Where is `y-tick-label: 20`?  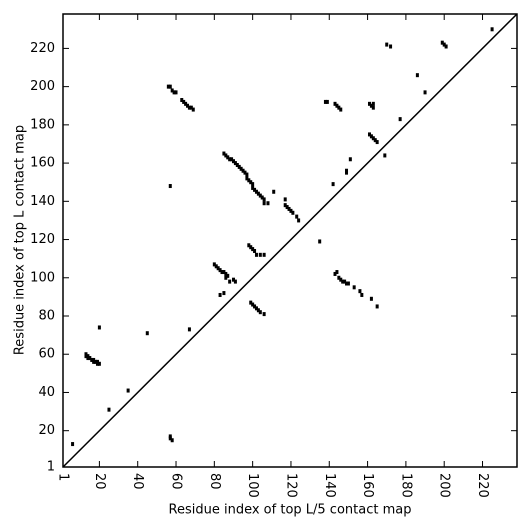
y-tick-label: 20 is located at coordinates (46, 430).